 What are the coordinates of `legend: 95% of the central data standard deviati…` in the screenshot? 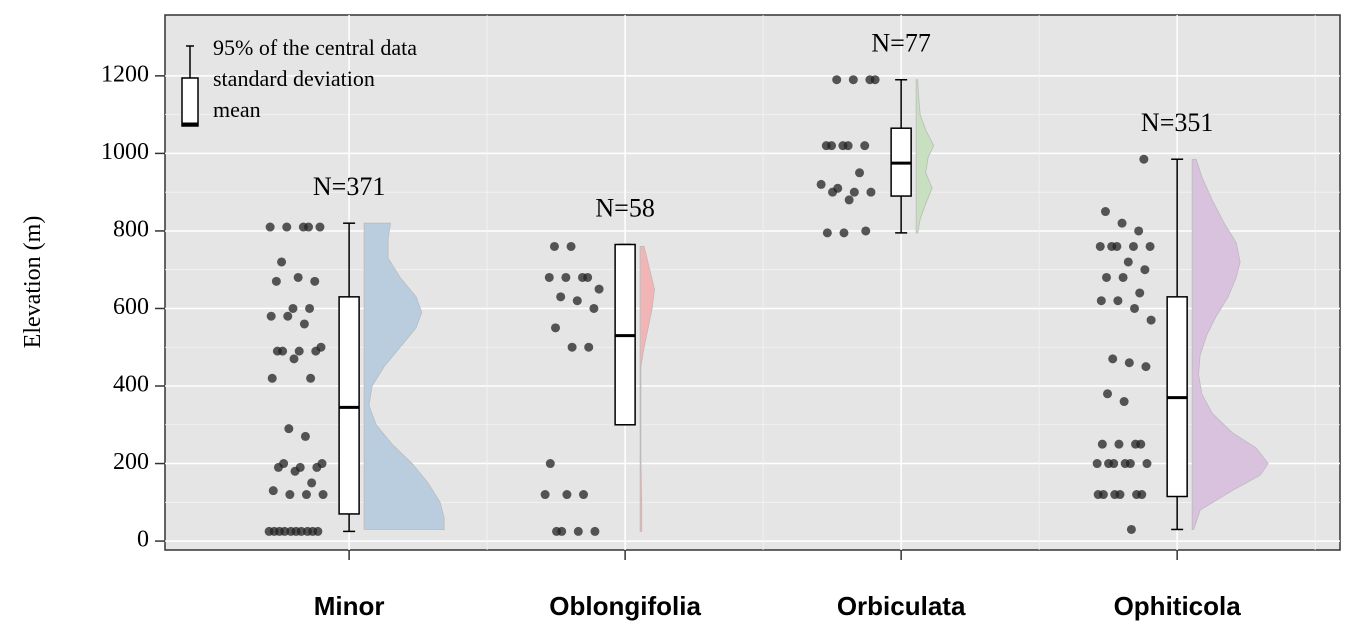 It's located at (299, 81).